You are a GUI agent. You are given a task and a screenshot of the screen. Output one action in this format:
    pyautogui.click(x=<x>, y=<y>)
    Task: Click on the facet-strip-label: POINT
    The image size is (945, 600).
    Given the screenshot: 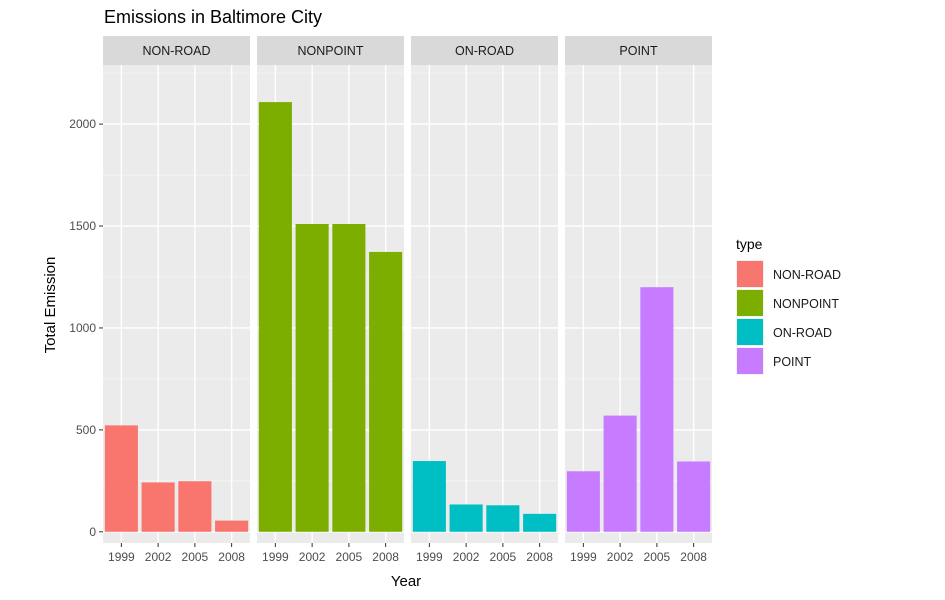 What is the action you would take?
    pyautogui.click(x=638, y=51)
    